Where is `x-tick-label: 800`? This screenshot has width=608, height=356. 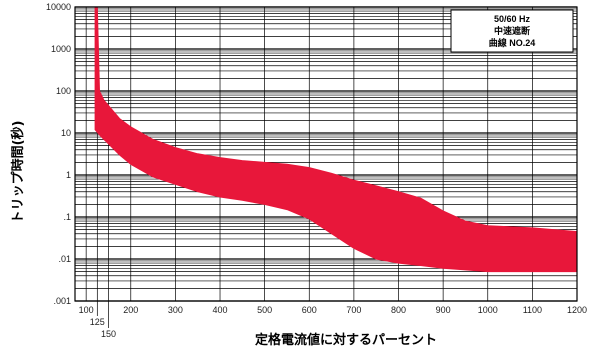 x-tick-label: 800 is located at coordinates (398, 310).